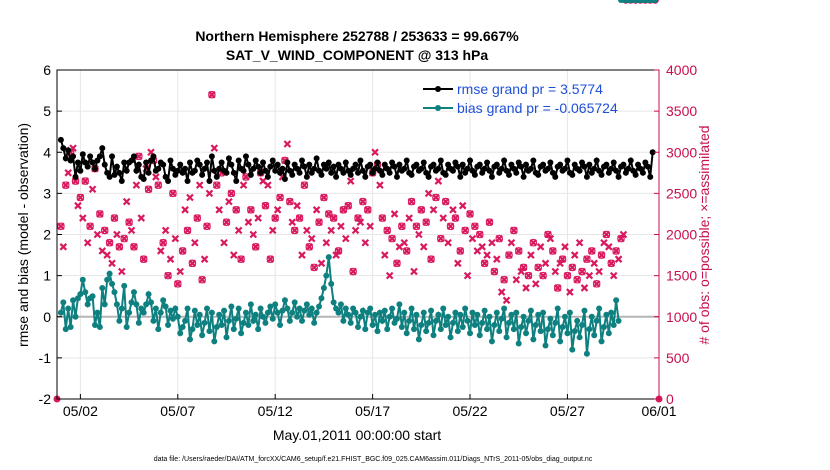  What do you see at coordinates (357, 55) in the screenshot?
I see `chart-subtitle: SAT_V_WIND_COMPONENT @ 313 hPa` at bounding box center [357, 55].